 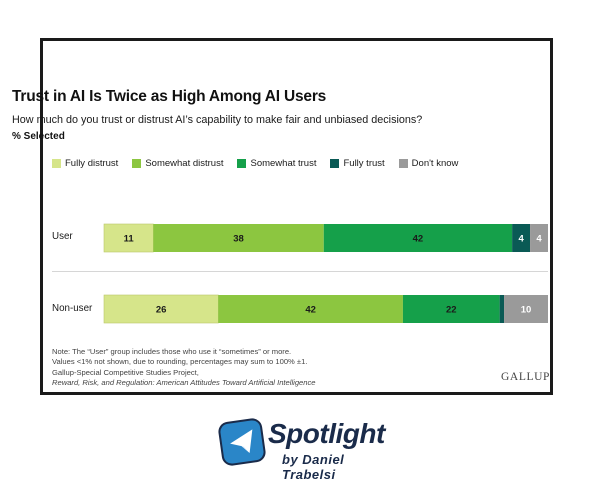 What do you see at coordinates (242, 442) in the screenshot?
I see `paper-plane-icon` at bounding box center [242, 442].